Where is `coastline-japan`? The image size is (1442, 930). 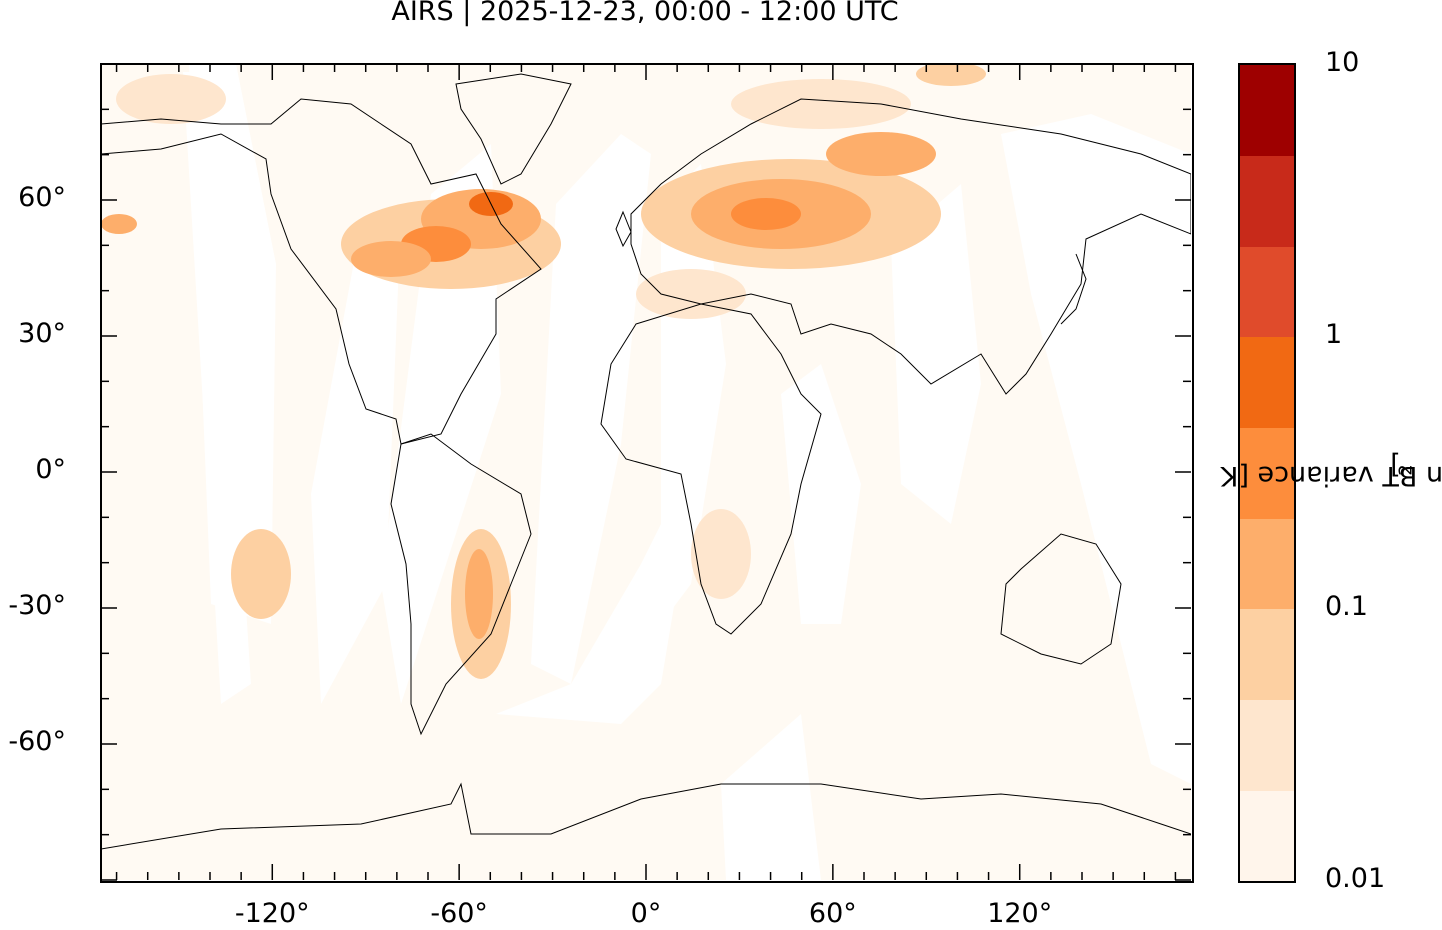
coastline-japan is located at coordinates (1073, 289).